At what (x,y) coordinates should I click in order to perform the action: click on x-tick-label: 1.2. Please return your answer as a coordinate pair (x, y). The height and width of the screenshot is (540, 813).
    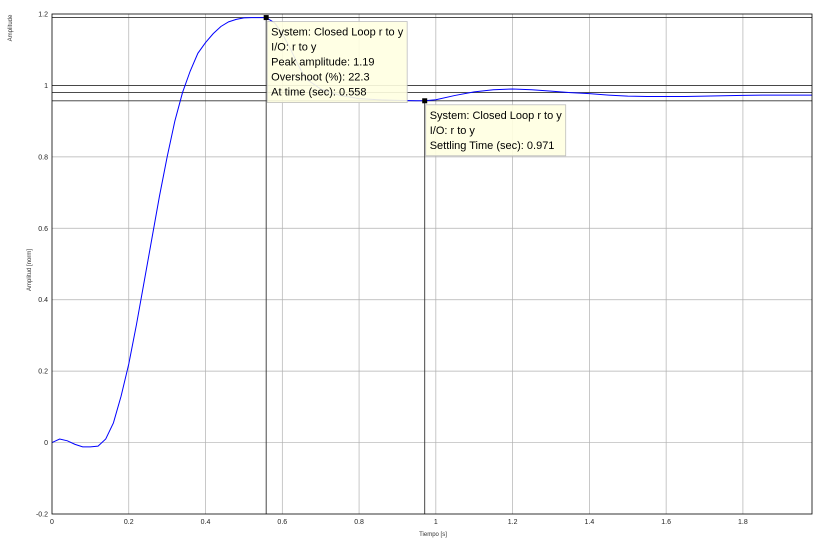
    Looking at the image, I should click on (513, 522).